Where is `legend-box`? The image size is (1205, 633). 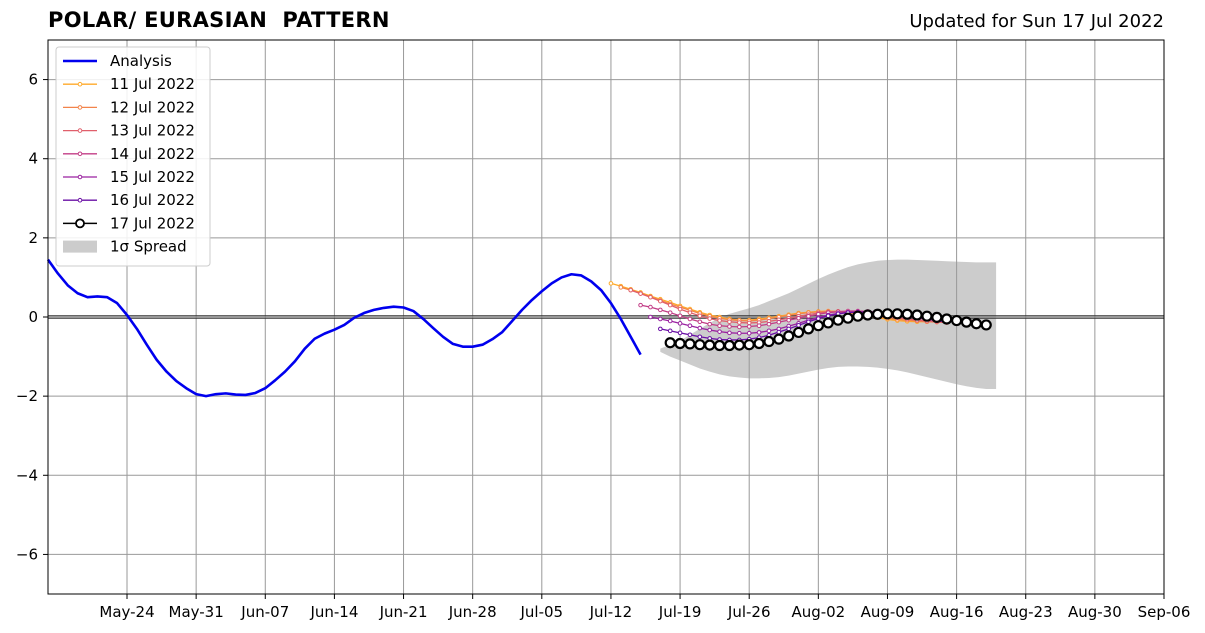 legend-box is located at coordinates (133, 156).